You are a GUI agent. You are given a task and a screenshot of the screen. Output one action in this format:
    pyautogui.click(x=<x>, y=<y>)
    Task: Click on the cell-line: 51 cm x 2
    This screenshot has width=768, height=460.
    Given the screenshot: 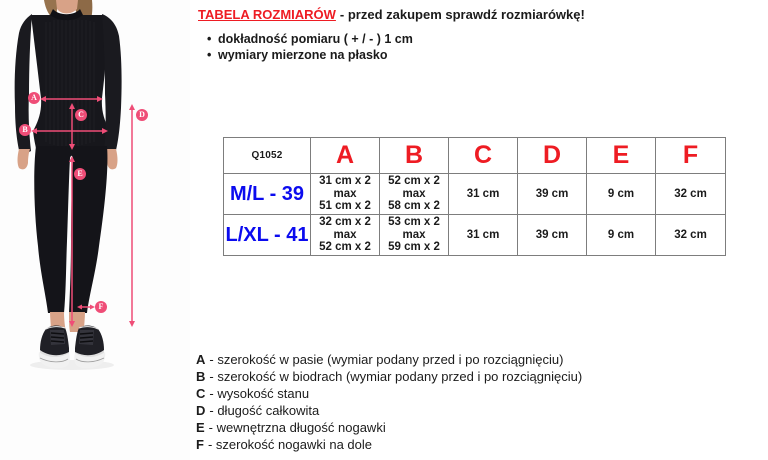 What is the action you would take?
    pyautogui.click(x=345, y=206)
    